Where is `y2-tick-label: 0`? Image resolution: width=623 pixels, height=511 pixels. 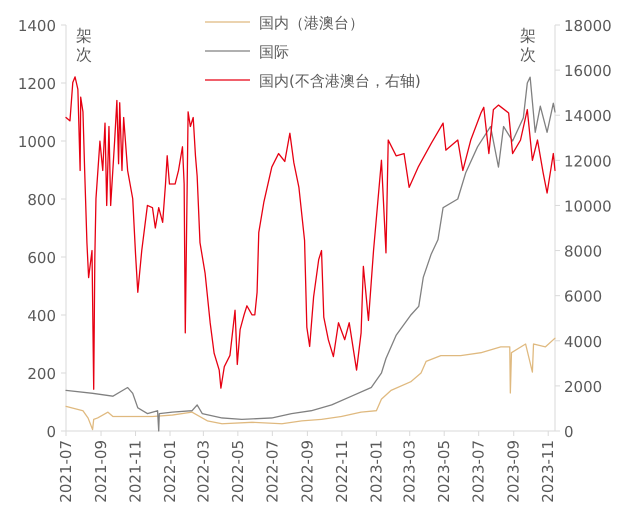 y2-tick-label: 0 is located at coordinates (569, 432).